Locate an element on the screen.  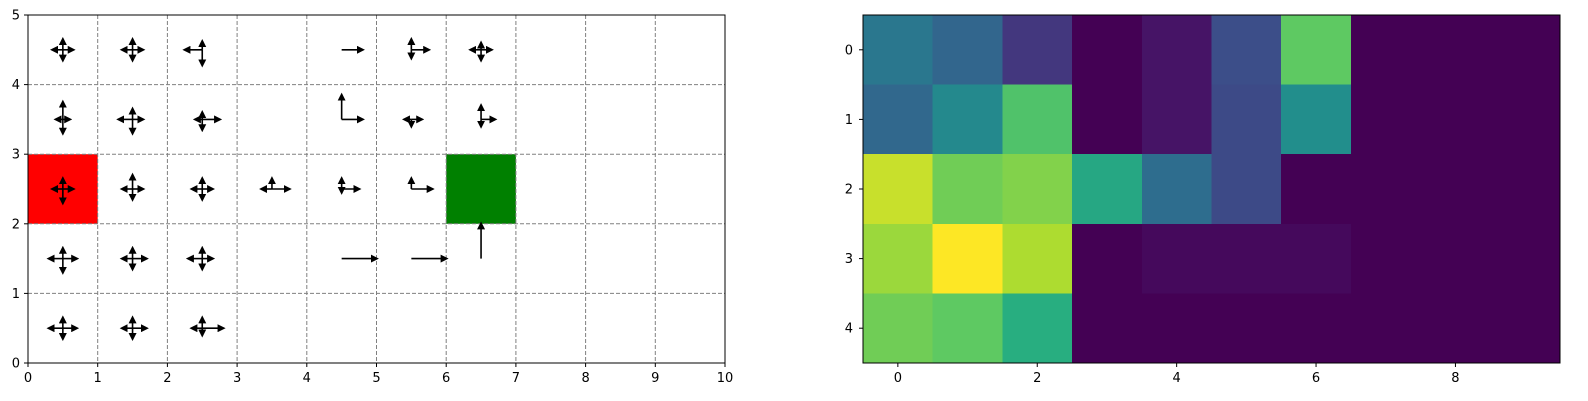
x-tick-label: 10 is located at coordinates (725, 378).